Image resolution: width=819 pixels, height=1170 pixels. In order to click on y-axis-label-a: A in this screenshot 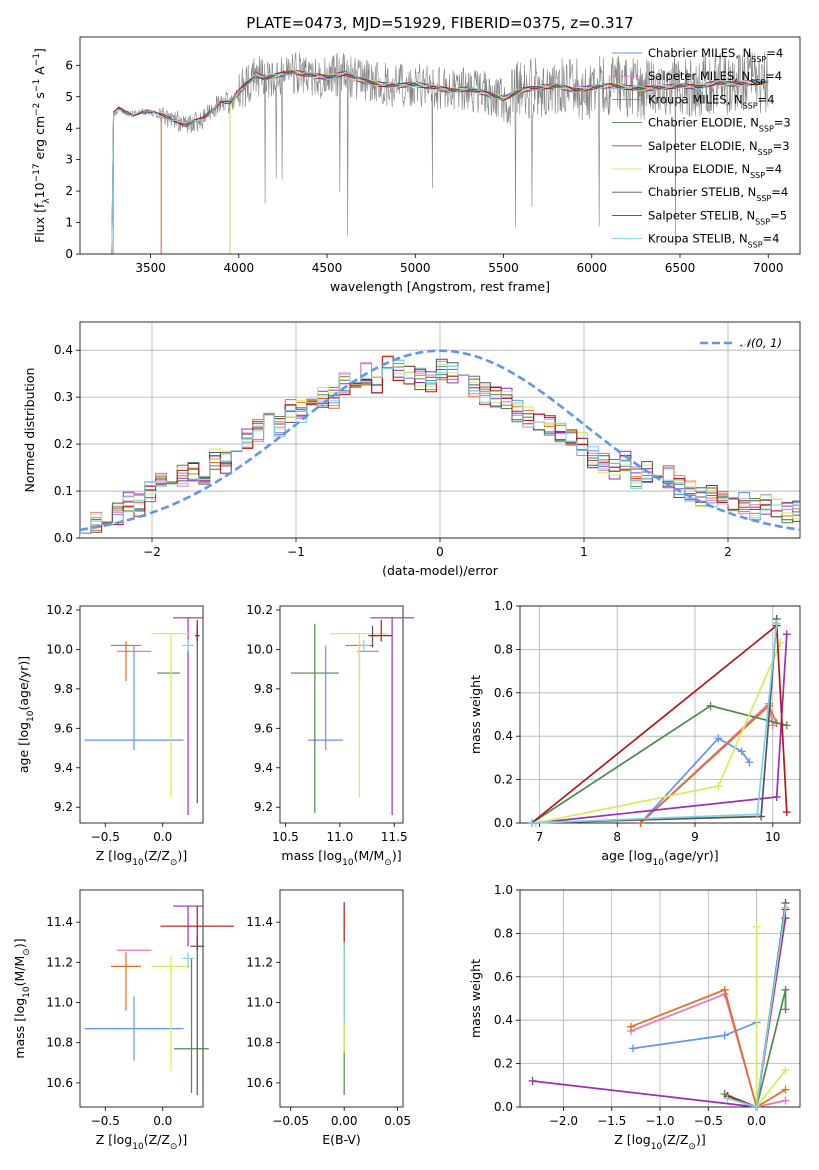, I will do `click(39, 72)`.